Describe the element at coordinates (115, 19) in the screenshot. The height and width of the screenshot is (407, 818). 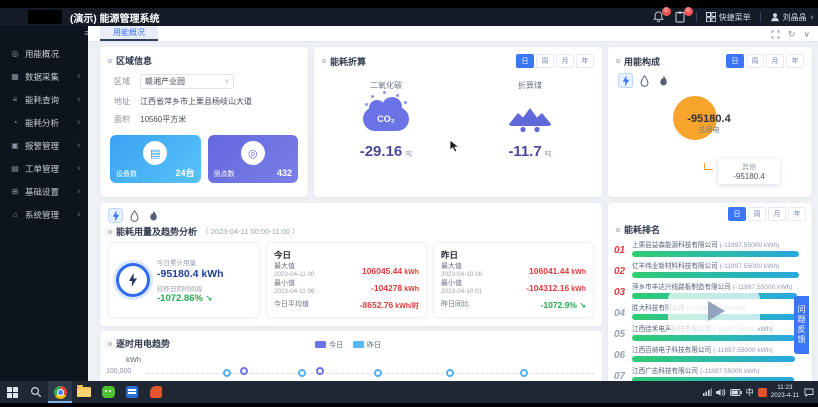
I see `app-title: (演示) 能源管理系统` at that location.